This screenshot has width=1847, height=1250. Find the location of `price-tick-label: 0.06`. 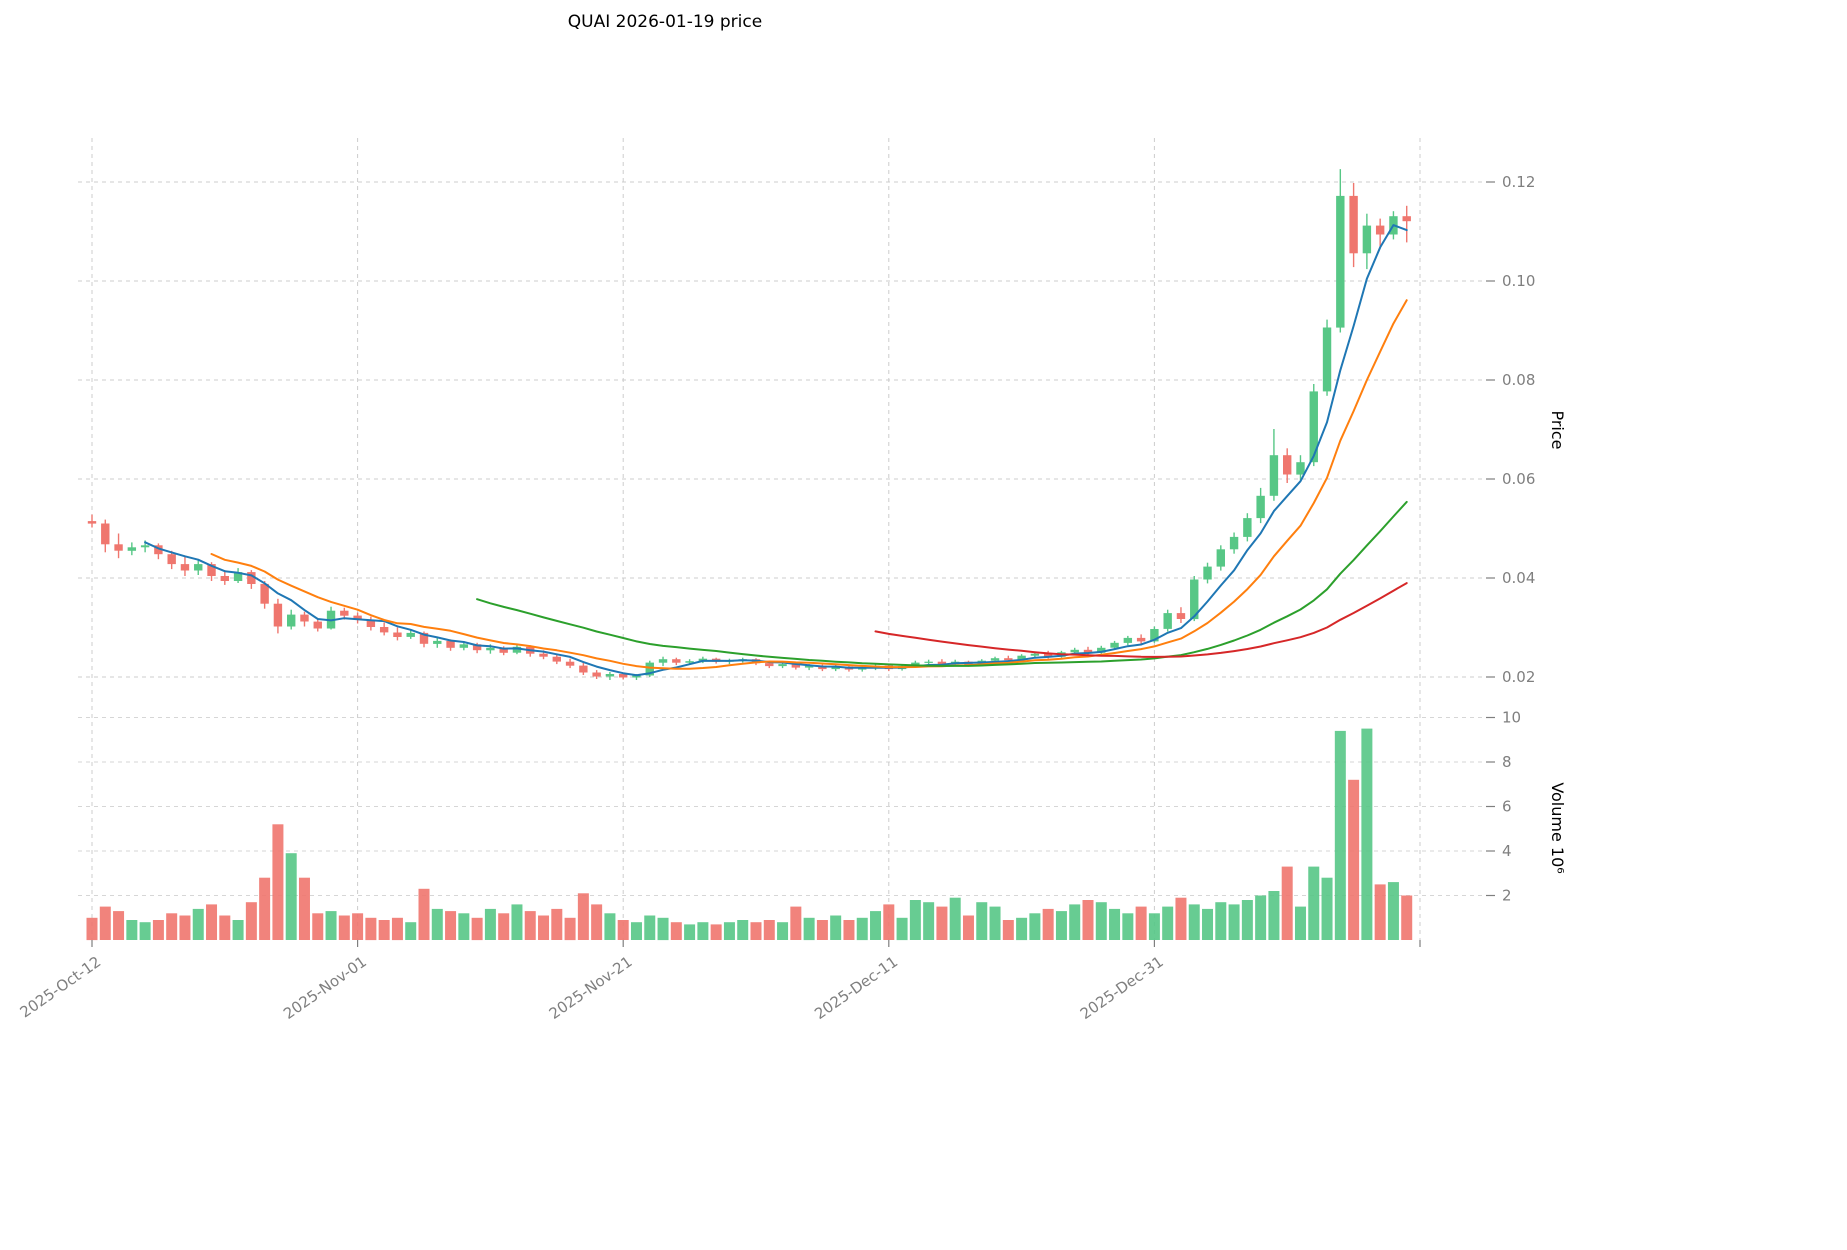

price-tick-label: 0.06 is located at coordinates (1518, 479).